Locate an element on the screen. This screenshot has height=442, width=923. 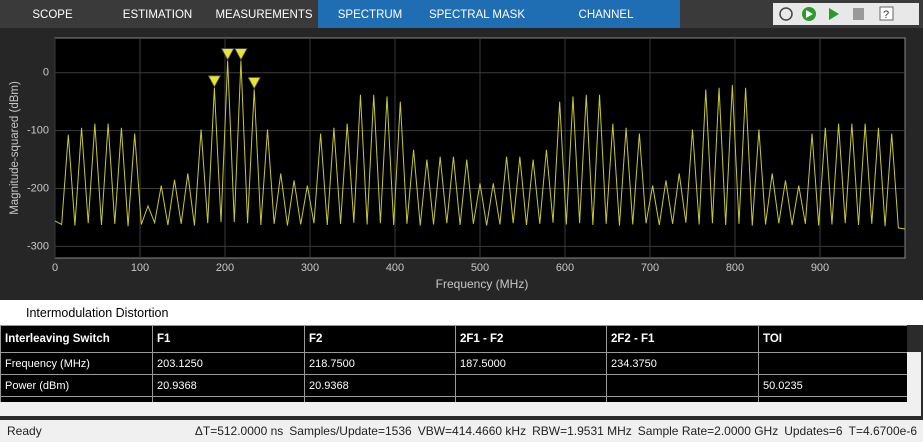
x-tick-label: 800 is located at coordinates (735, 268).